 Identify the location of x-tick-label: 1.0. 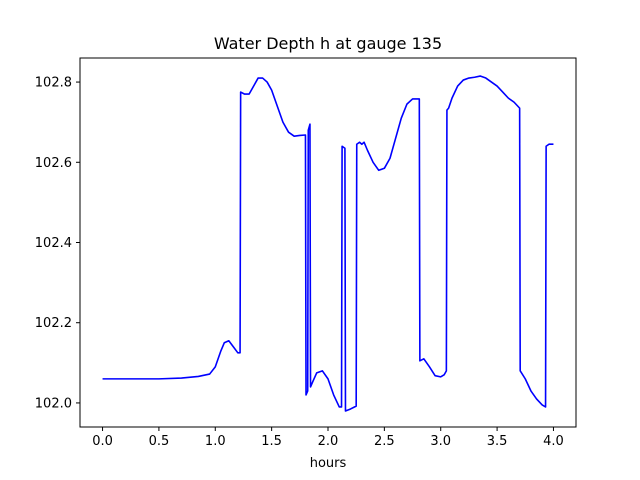
(215, 441).